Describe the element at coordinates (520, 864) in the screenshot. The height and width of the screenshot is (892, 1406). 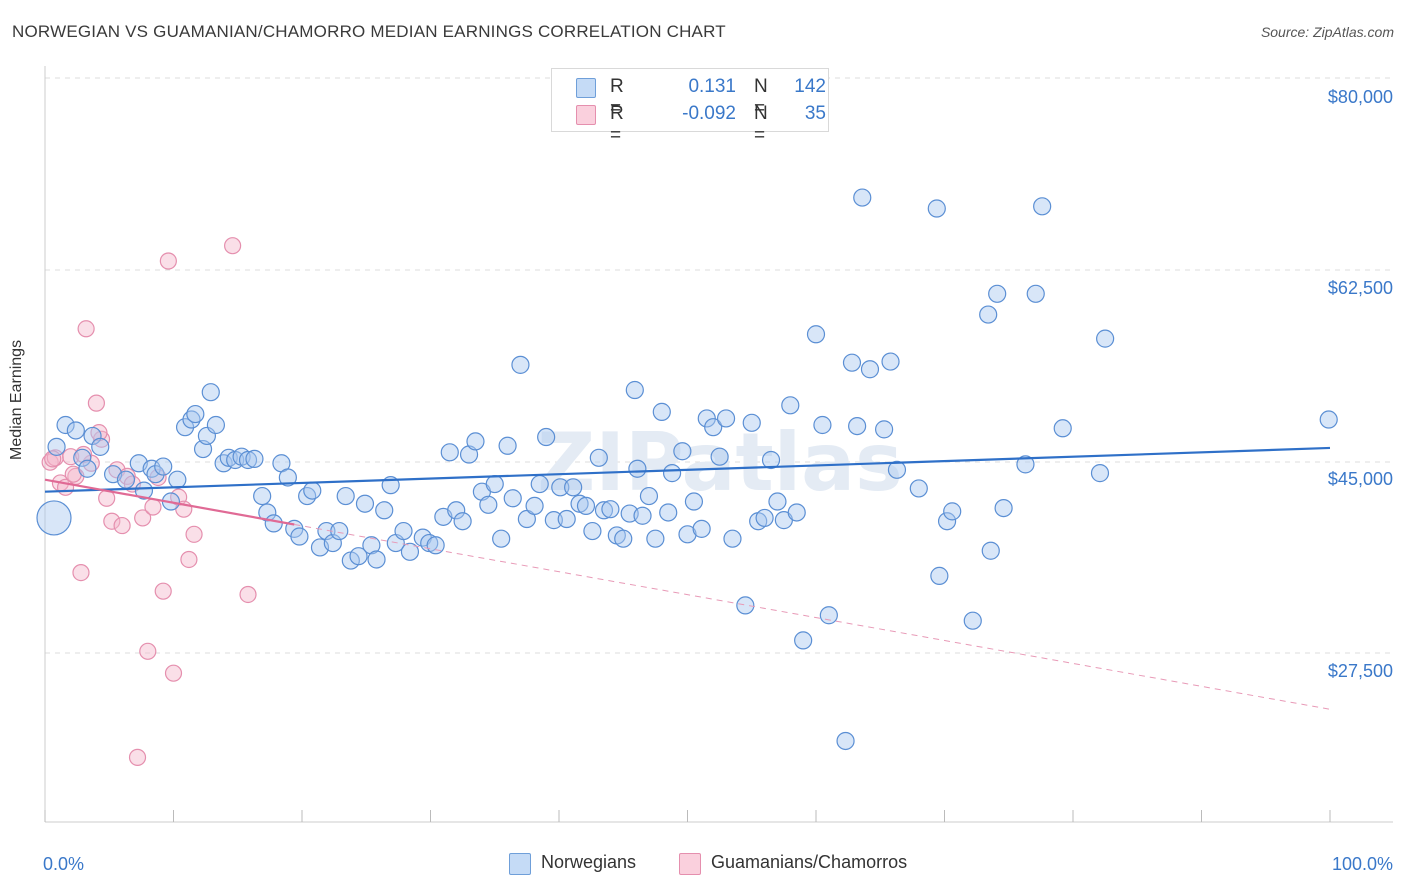
I see `bottom-legend-swatch-norwegians` at that location.